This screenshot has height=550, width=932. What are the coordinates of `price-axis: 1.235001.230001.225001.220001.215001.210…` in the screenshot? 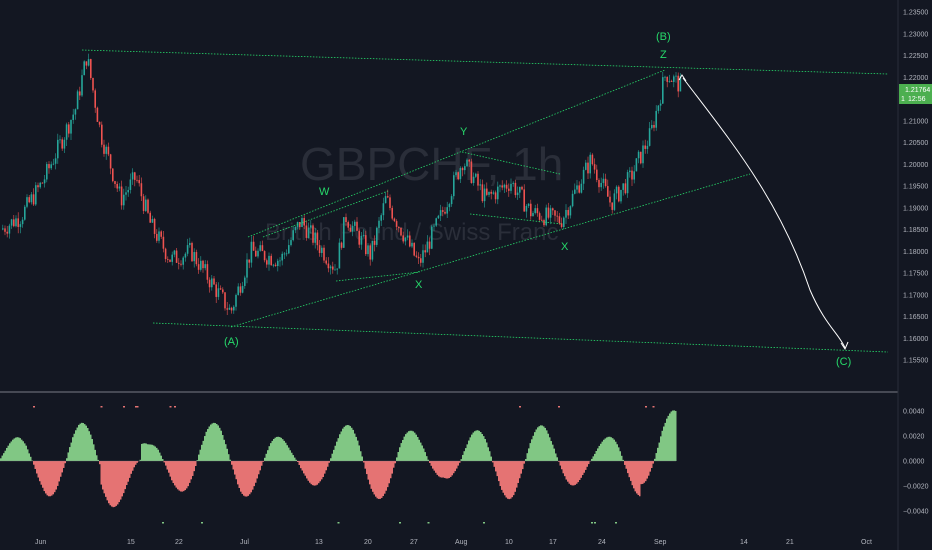 It's located at (915, 187).